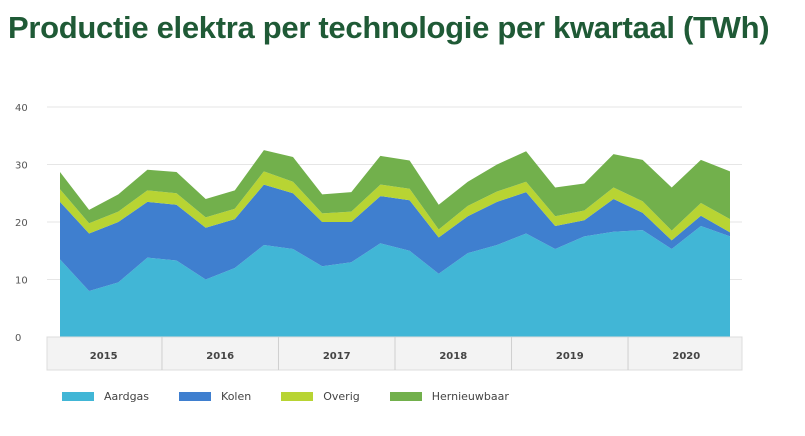 The image size is (805, 436). What do you see at coordinates (215, 396) in the screenshot?
I see `legend-item: Kolen` at bounding box center [215, 396].